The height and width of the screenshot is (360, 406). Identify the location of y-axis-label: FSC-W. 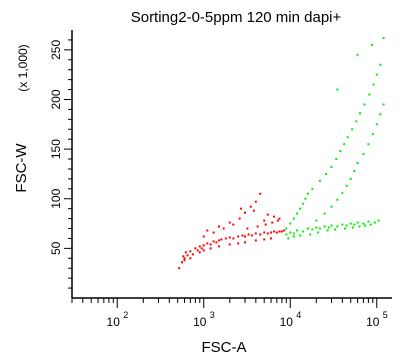
(21, 168).